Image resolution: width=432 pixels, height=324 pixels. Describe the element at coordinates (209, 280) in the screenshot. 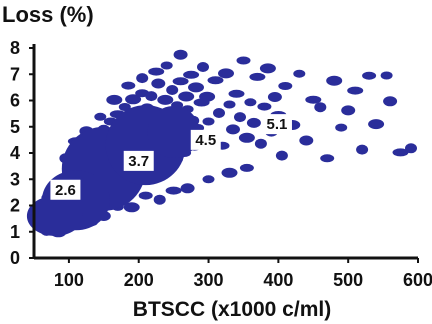

I see `x-tick-label: 300` at that location.